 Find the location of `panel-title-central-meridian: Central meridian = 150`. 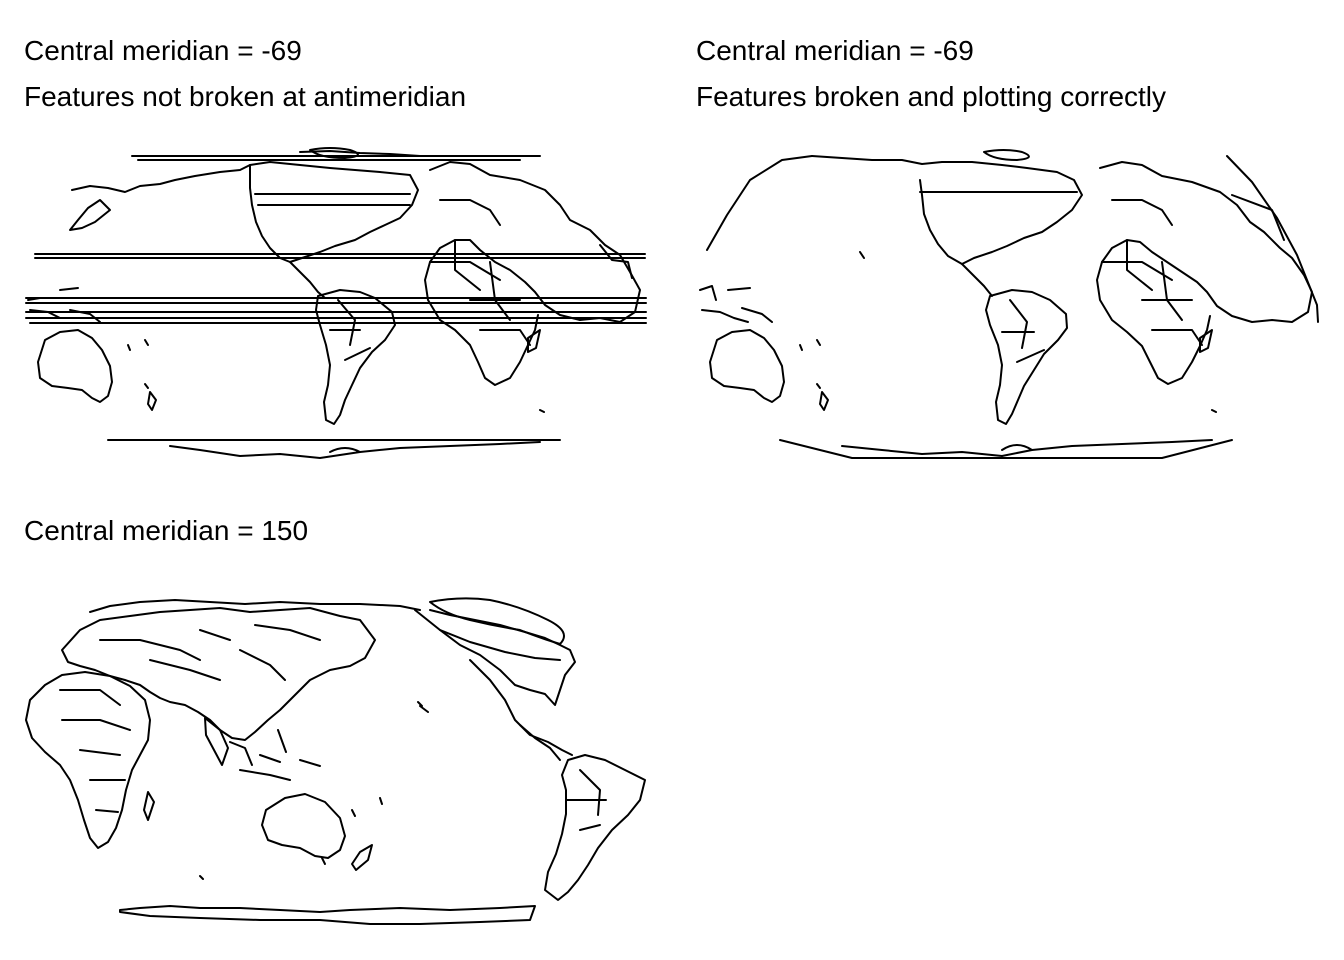

panel-title-central-meridian: Central meridian = 150 is located at coordinates (166, 530).